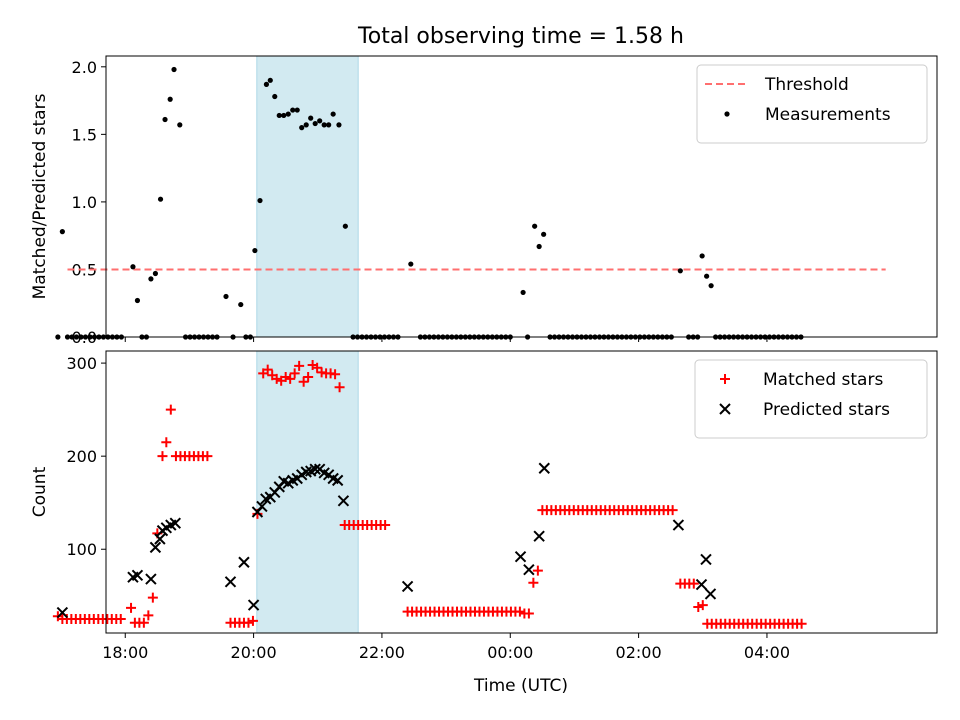  I want to click on y-tick-label: 1.5, so click(84, 134).